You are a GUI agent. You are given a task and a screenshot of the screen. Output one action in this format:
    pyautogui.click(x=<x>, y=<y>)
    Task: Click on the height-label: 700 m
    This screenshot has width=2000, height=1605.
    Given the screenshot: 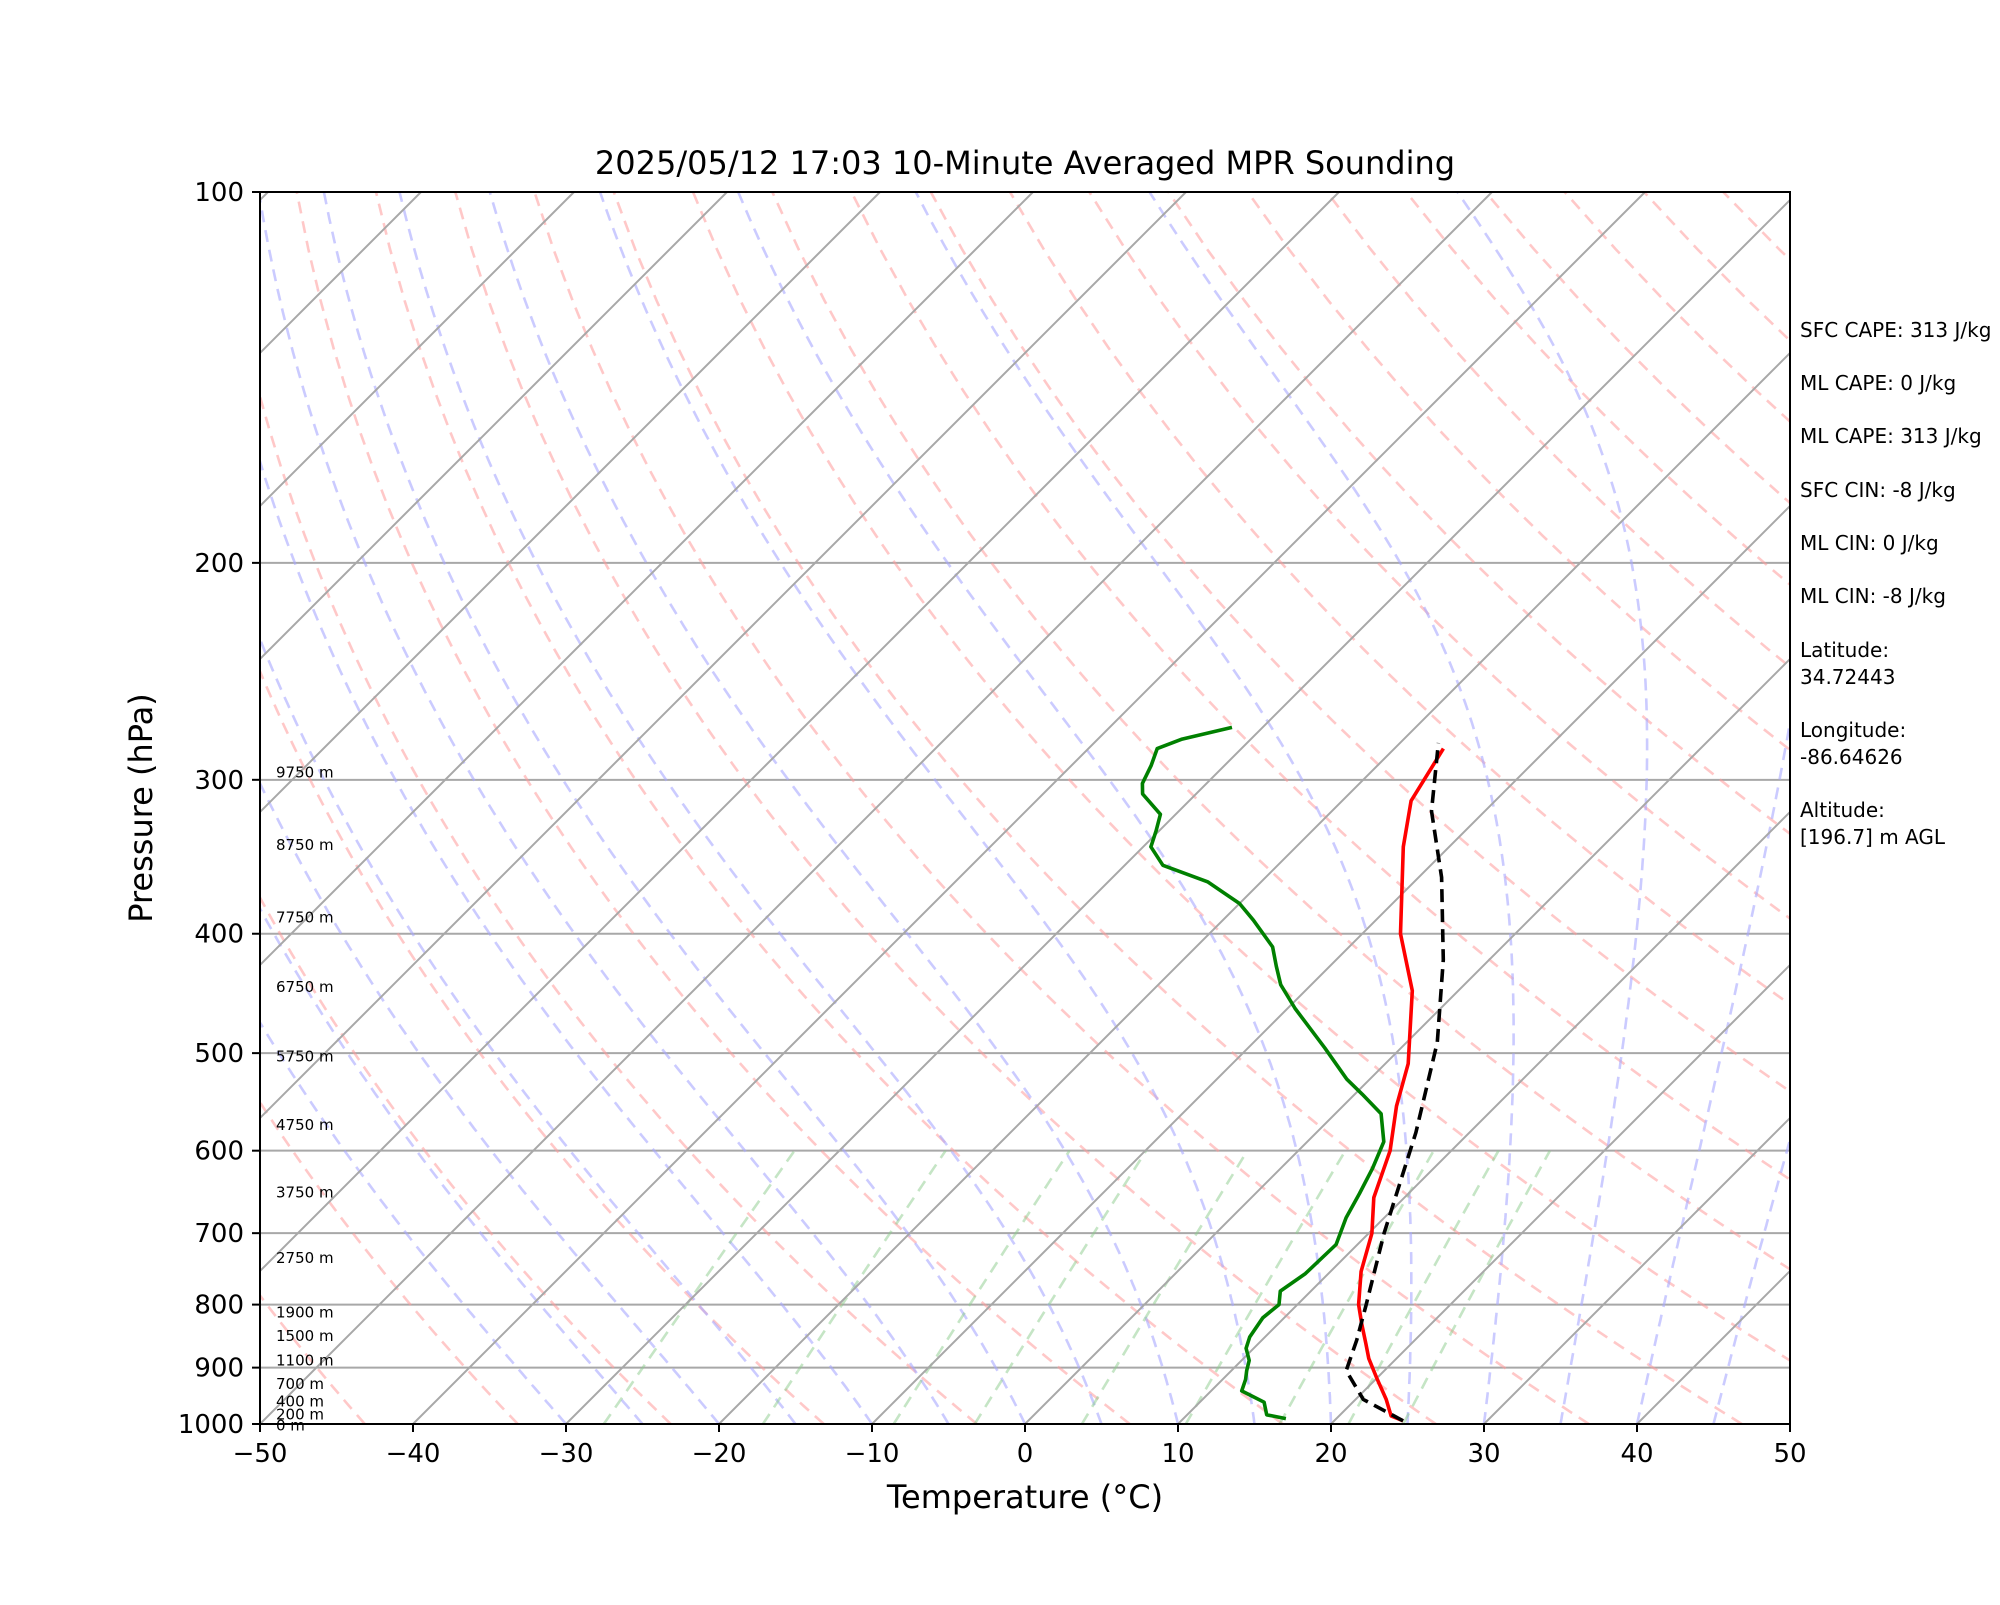 What is the action you would take?
    pyautogui.click(x=300, y=1384)
    